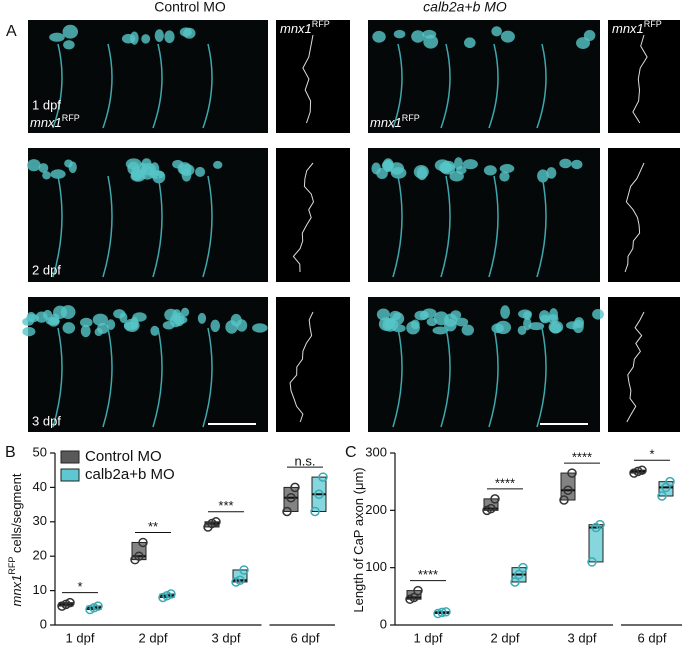  What do you see at coordinates (40, 589) in the screenshot?
I see `y-tick-label: 10` at bounding box center [40, 589].